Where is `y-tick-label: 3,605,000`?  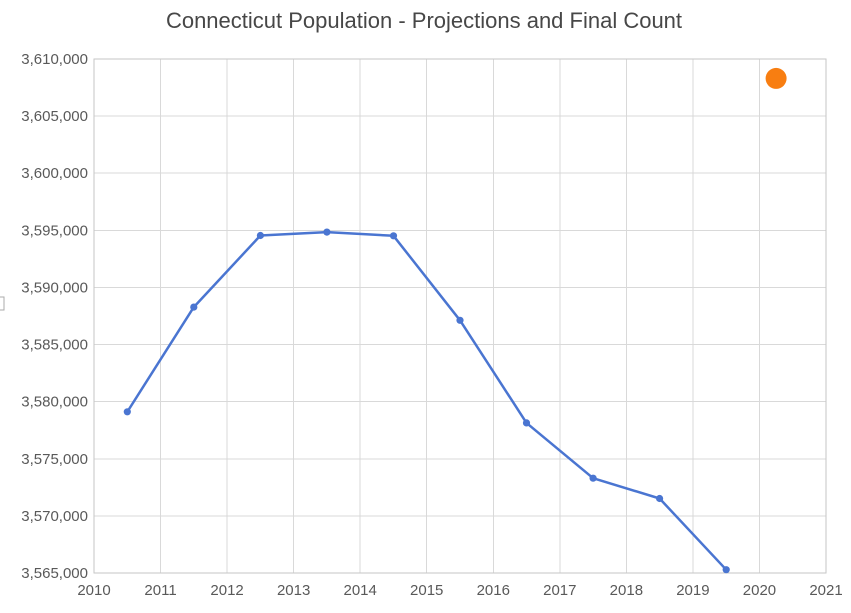
y-tick-label: 3,605,000 is located at coordinates (54, 116).